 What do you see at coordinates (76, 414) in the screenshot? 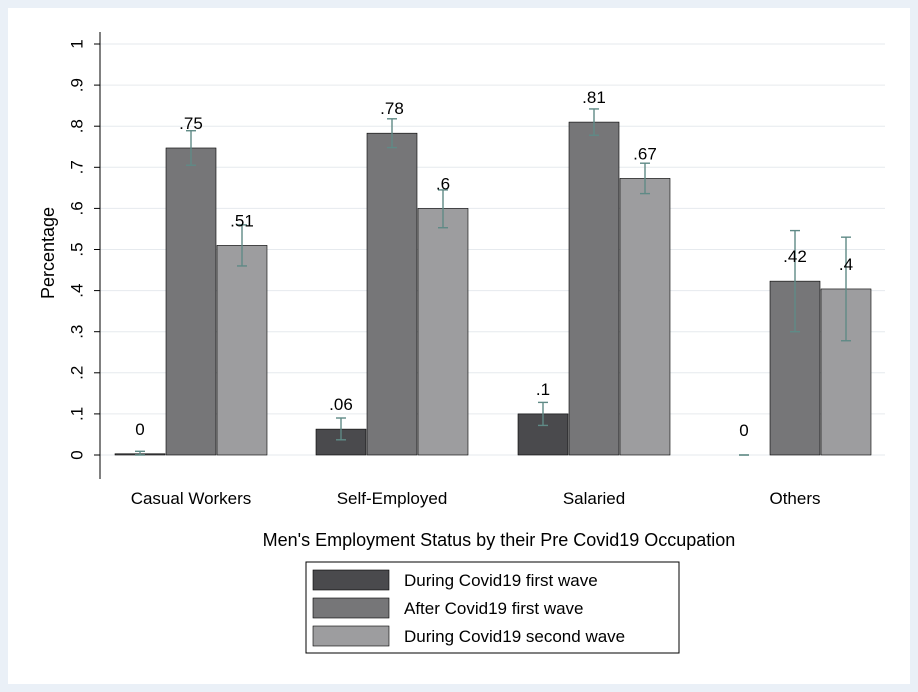
I see `y-tick-label: .1` at bounding box center [76, 414].